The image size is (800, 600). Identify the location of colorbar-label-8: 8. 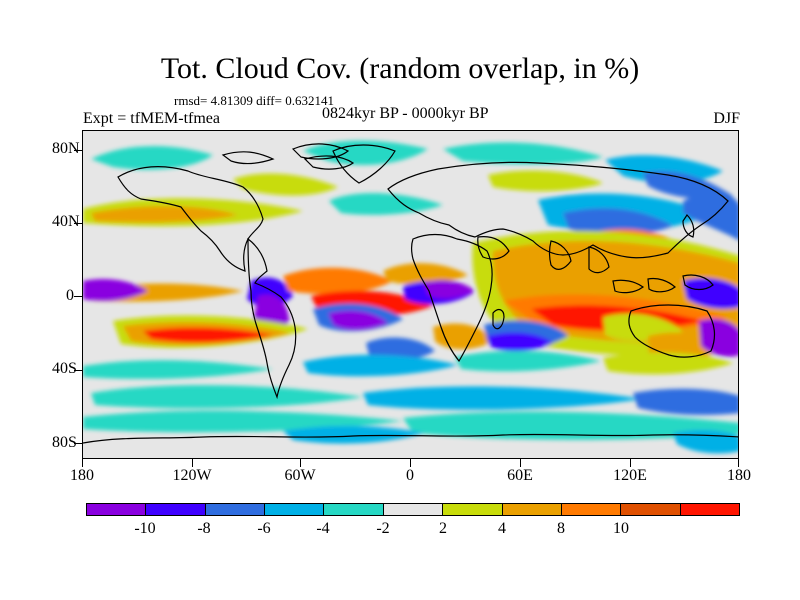
(561, 528).